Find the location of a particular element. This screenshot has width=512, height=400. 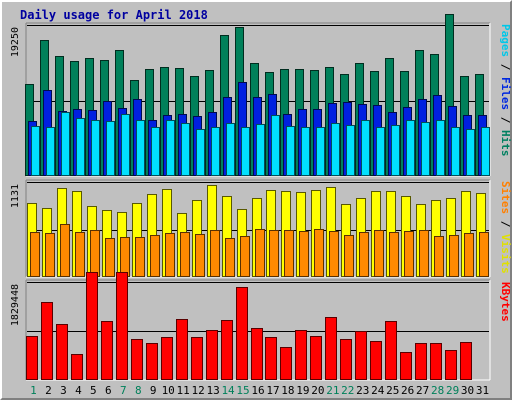

x-label-day-4: 4 is located at coordinates (78, 390).